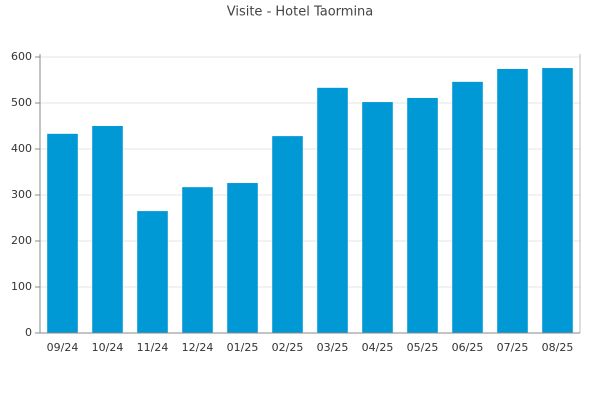 The height and width of the screenshot is (400, 600). I want to click on x-tick-label: 02/25, so click(288, 347).